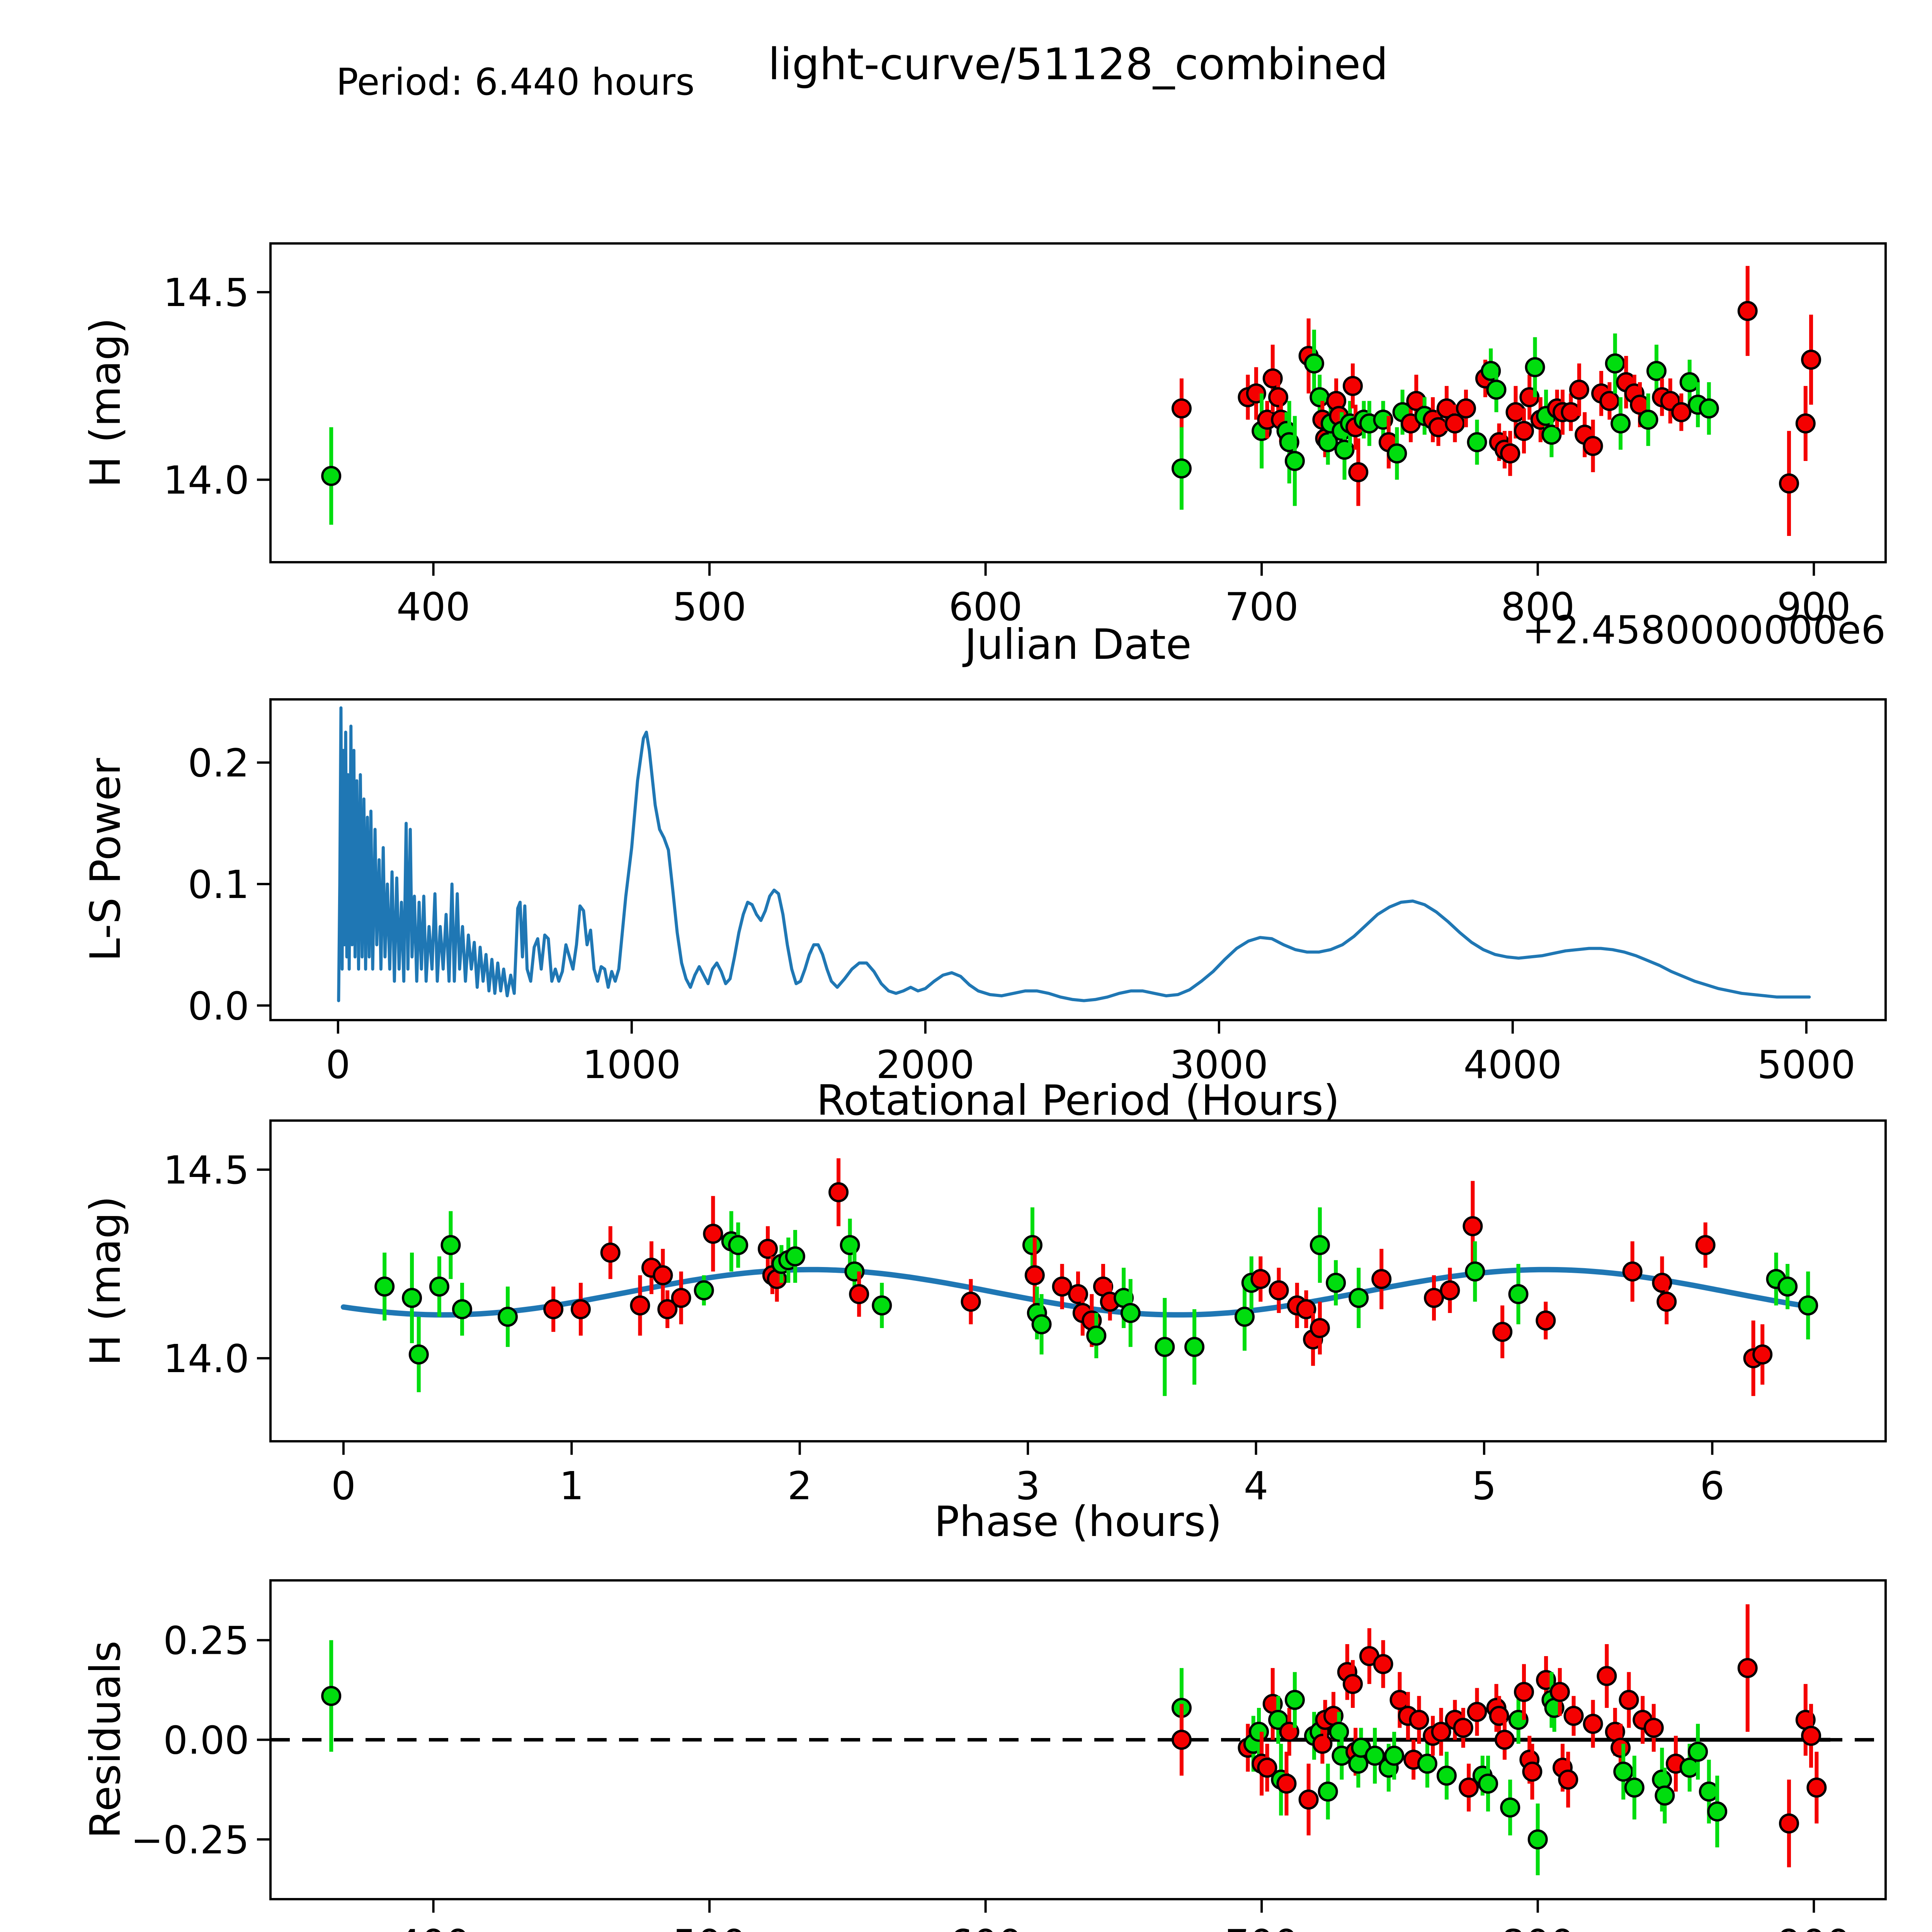 This screenshot has width=1932, height=1932. I want to click on y-tick-label: 0.25, so click(206, 1641).